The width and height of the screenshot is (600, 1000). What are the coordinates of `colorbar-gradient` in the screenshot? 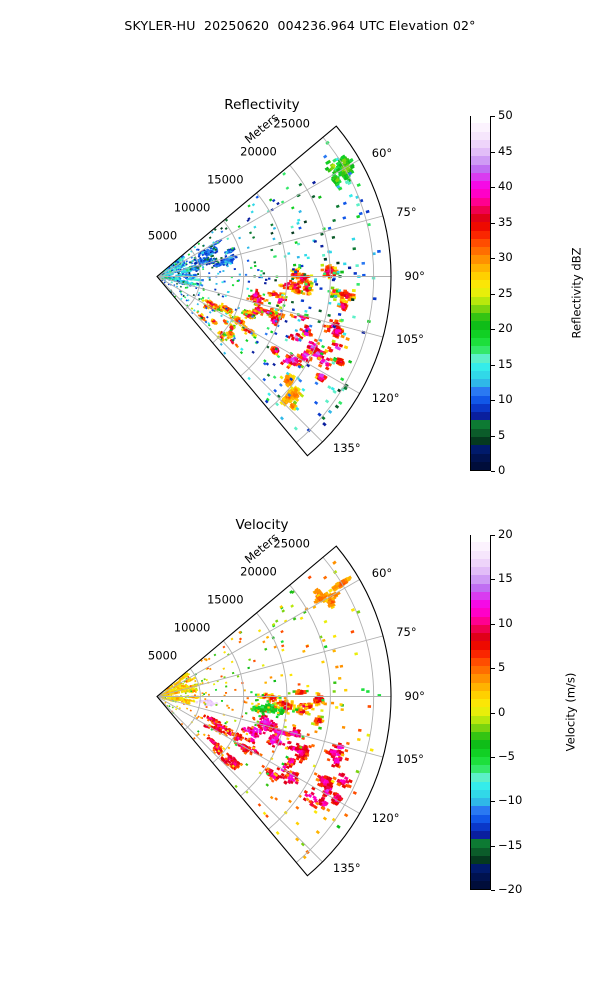 It's located at (480, 292).